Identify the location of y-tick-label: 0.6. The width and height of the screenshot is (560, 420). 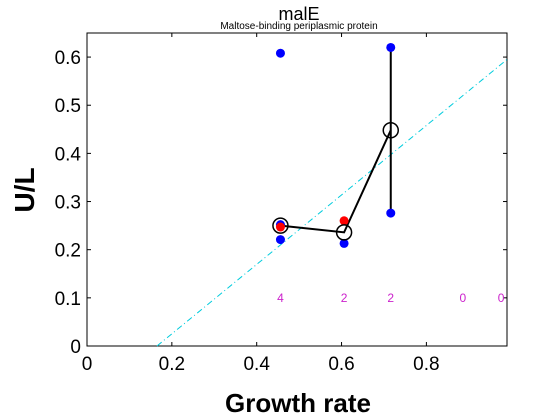
(68, 58).